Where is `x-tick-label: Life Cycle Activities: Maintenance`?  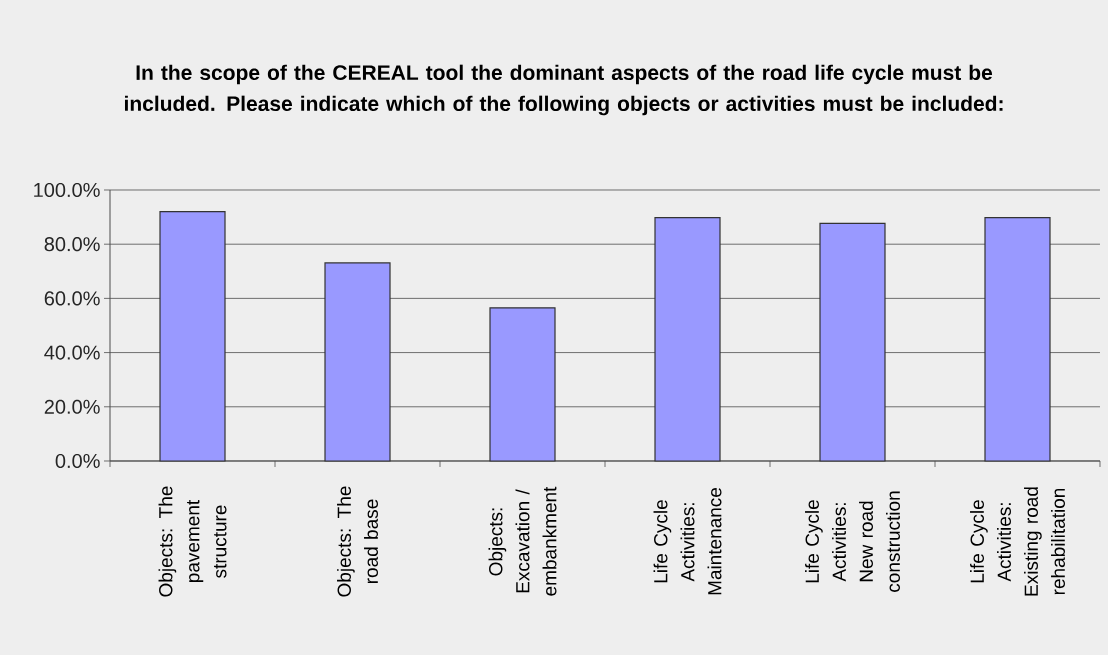 x-tick-label: Life Cycle Activities: Maintenance is located at coordinates (687, 541).